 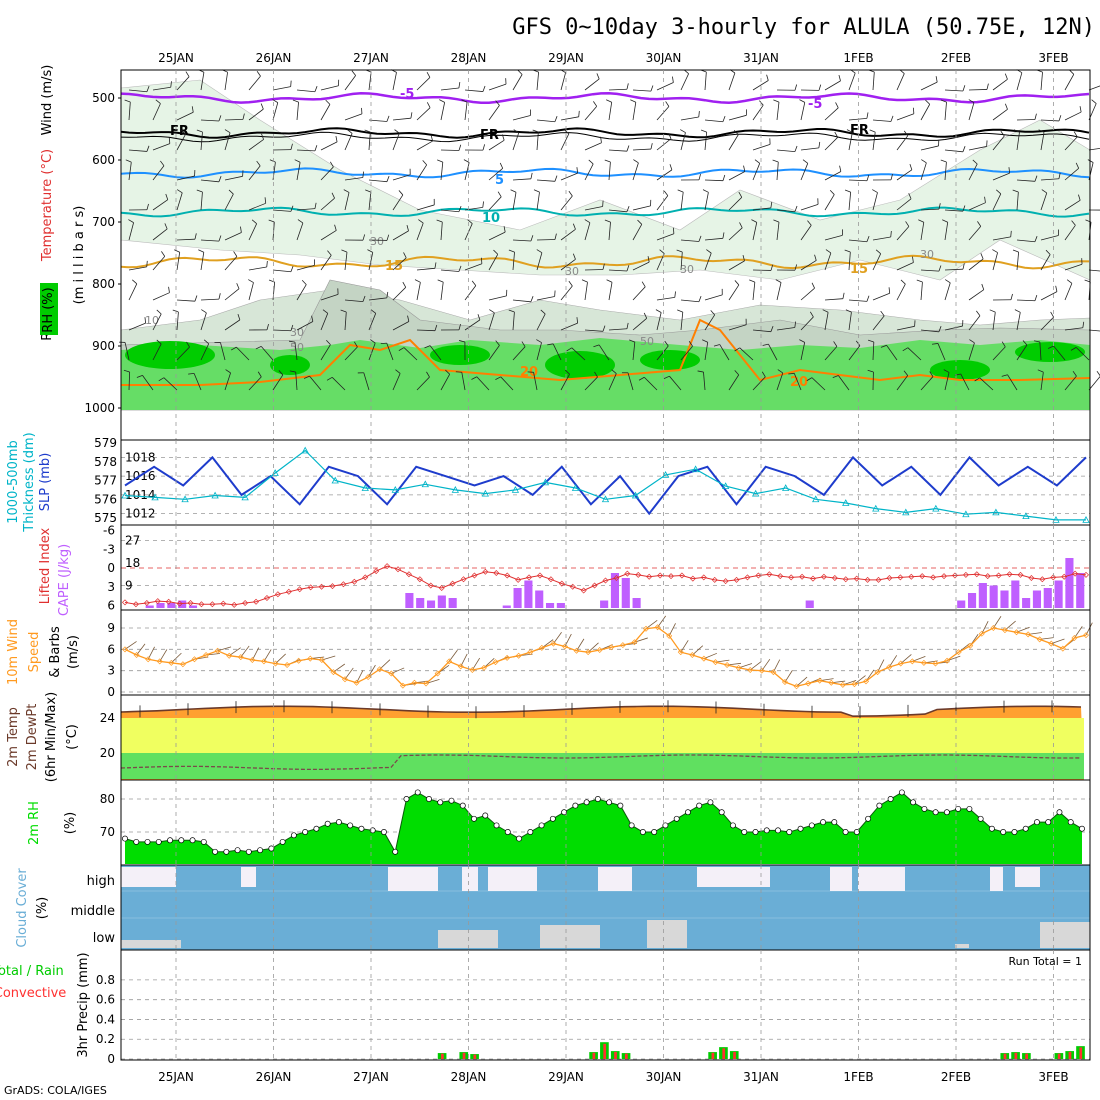 I want to click on wind10m-panel: 0 3 6 9 10m Wind Speed & Barbs (m/s), so click(x=549, y=654).